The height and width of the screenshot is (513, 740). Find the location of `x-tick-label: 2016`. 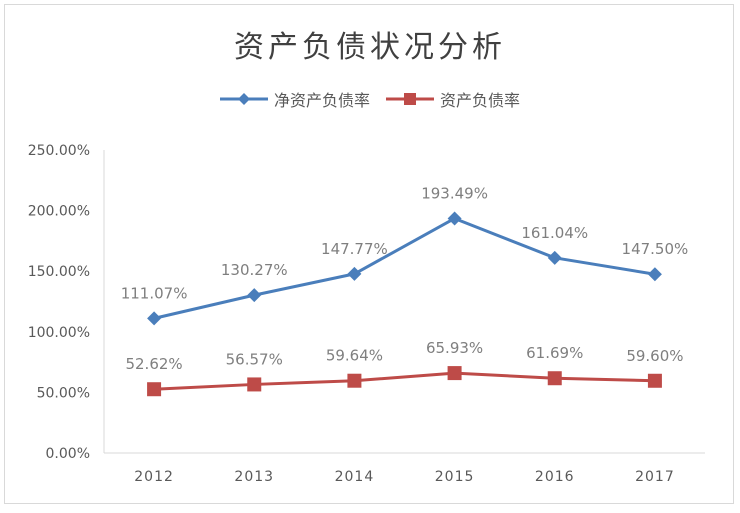

x-tick-label: 2016 is located at coordinates (555, 477).